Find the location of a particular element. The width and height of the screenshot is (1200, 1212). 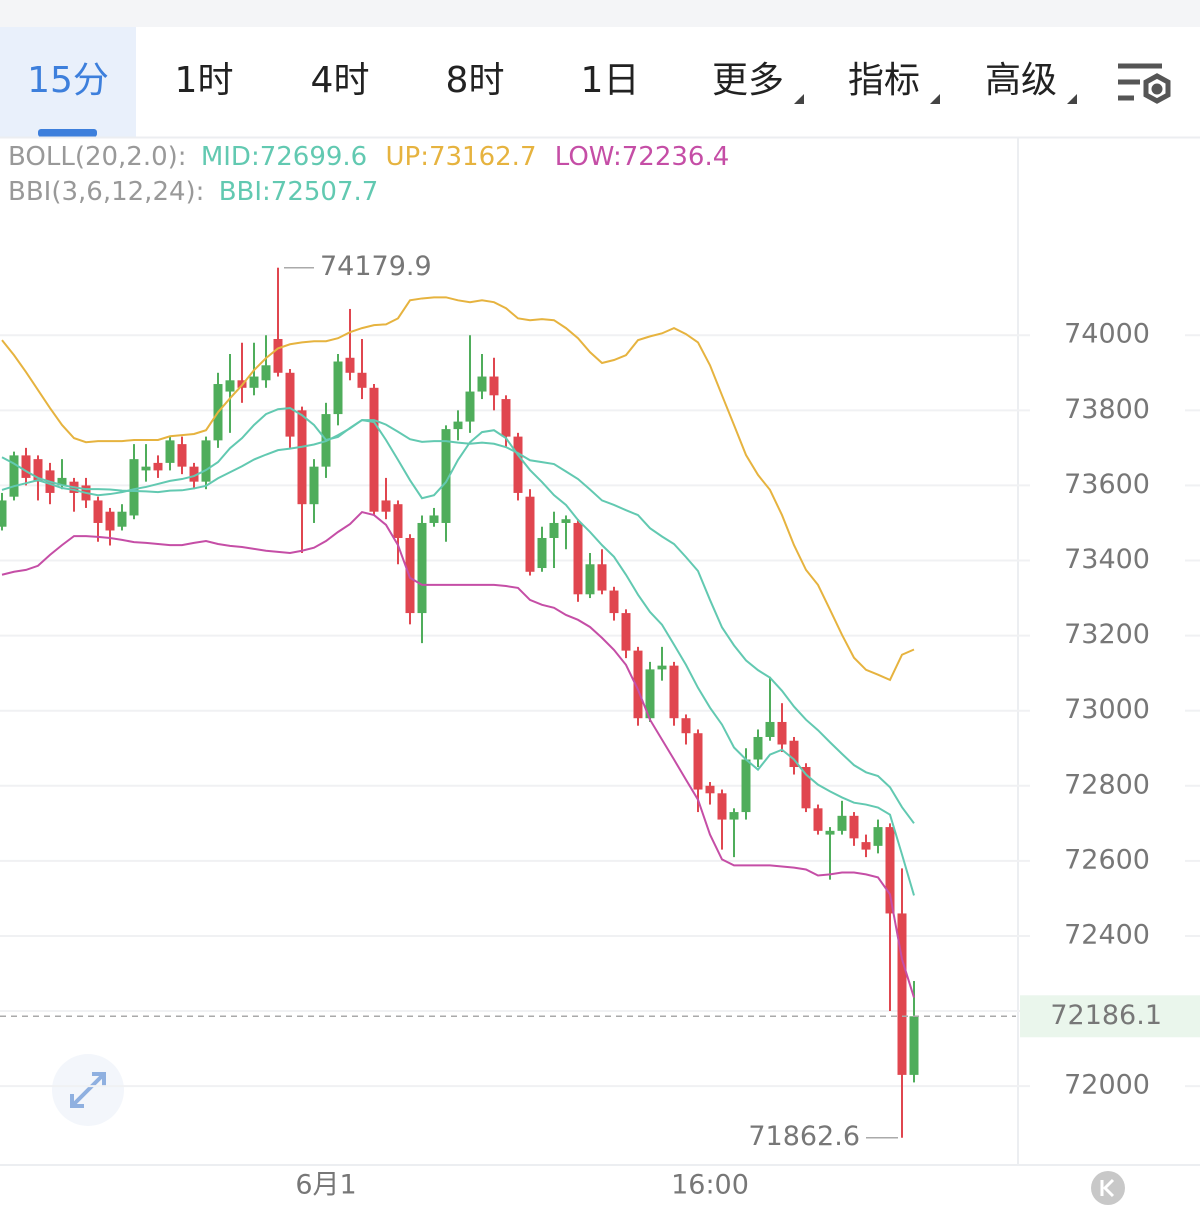

active-tab-underline is located at coordinates (67, 133).